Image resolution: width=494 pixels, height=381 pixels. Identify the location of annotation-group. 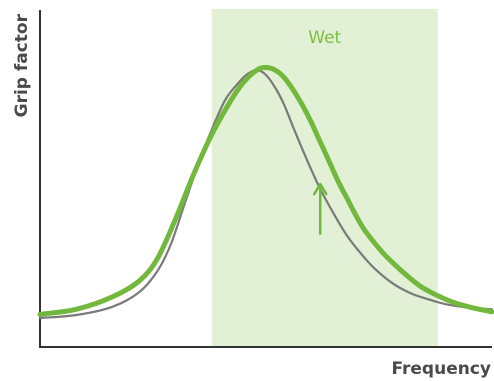
(320, 208).